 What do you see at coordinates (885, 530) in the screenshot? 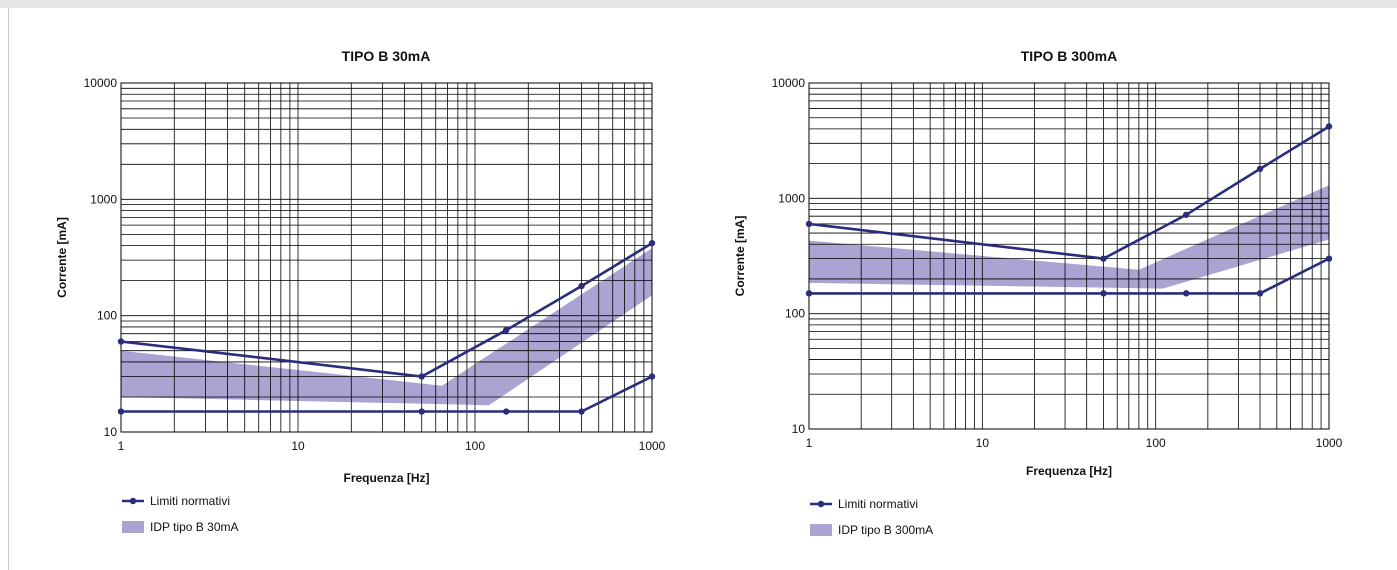
I see `legend-label-idp: IDP tipo B 300mA` at bounding box center [885, 530].